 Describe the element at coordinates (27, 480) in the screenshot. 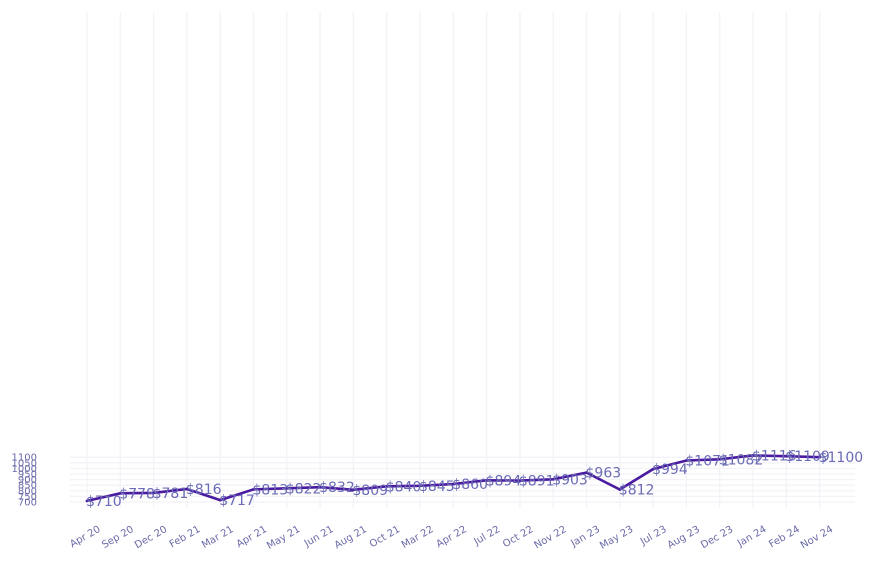

I see `y-tick-label: 900` at that location.